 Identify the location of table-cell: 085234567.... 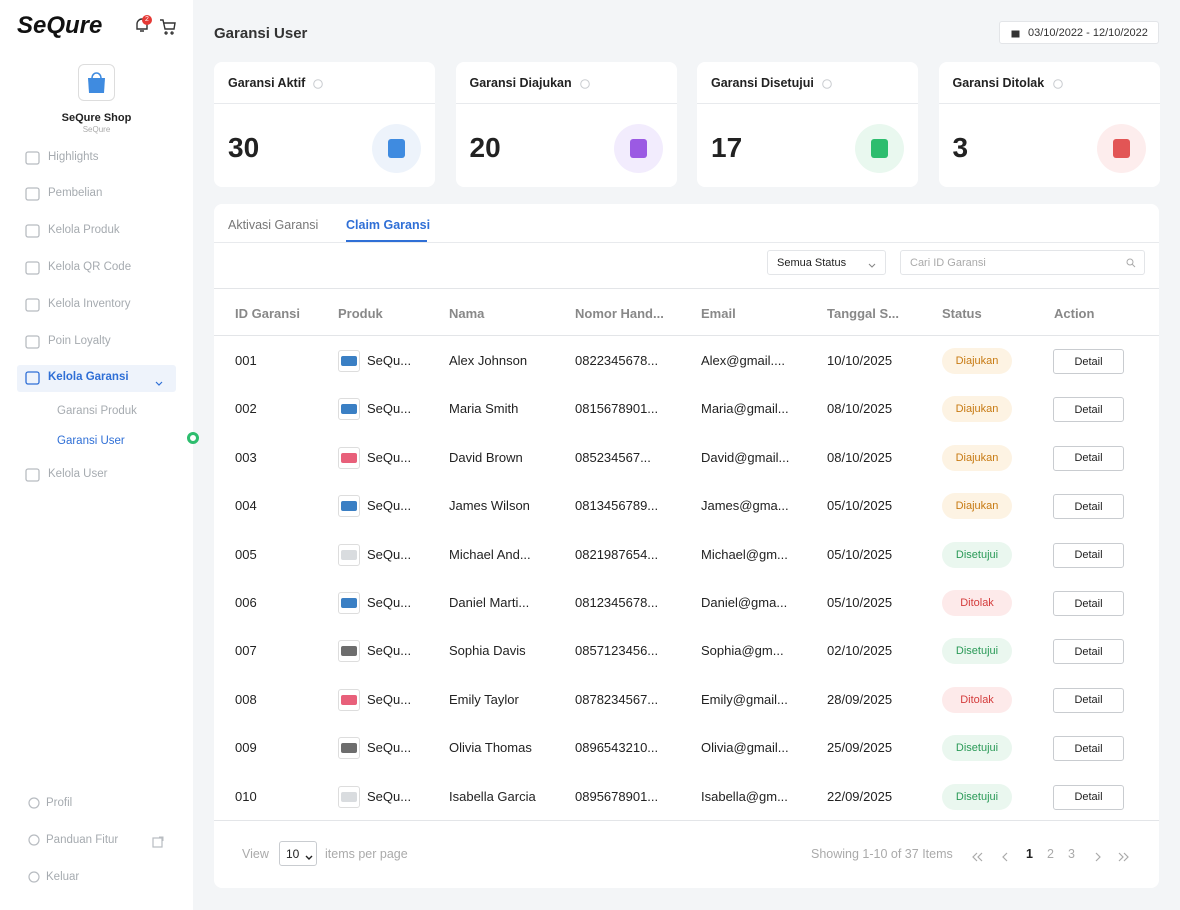
(613, 457).